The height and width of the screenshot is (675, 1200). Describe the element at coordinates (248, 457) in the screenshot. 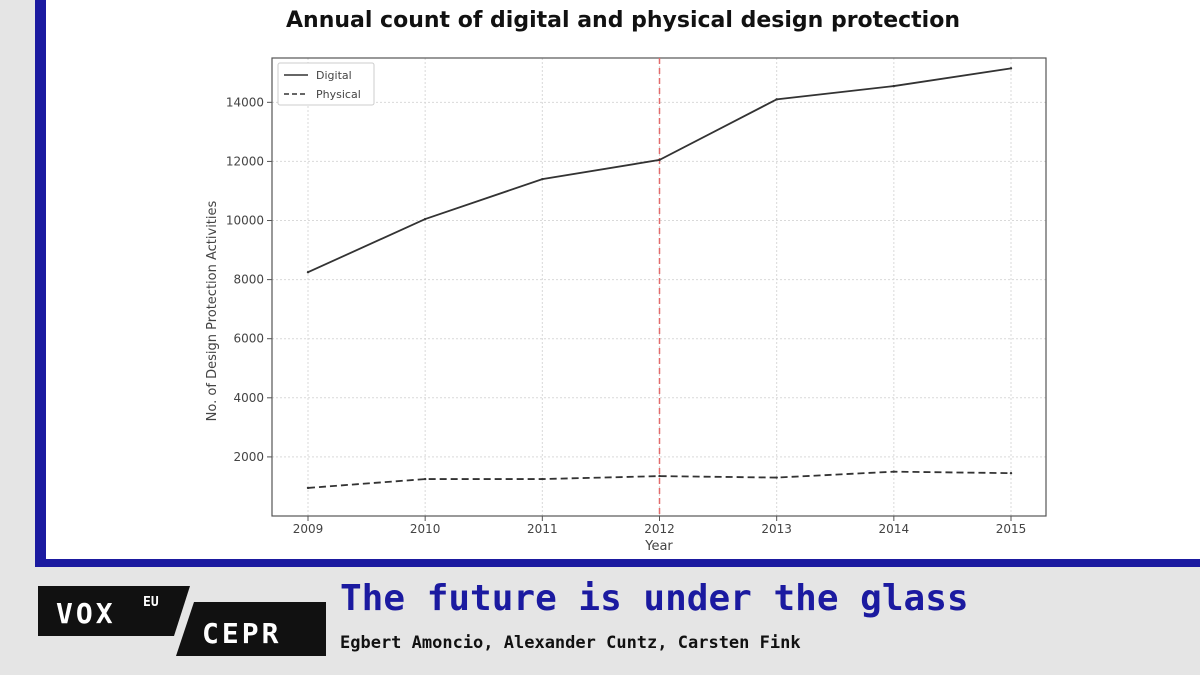

I see `y-tick-label: 2000` at that location.